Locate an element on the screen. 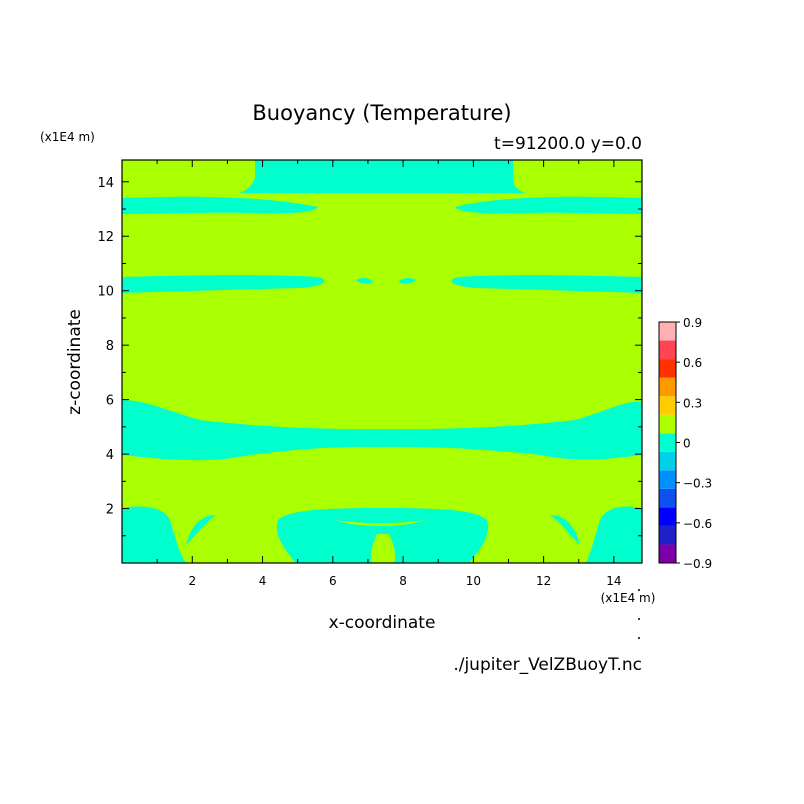 The width and height of the screenshot is (804, 804). colorbar-tick-label: 0.9 is located at coordinates (692, 323).